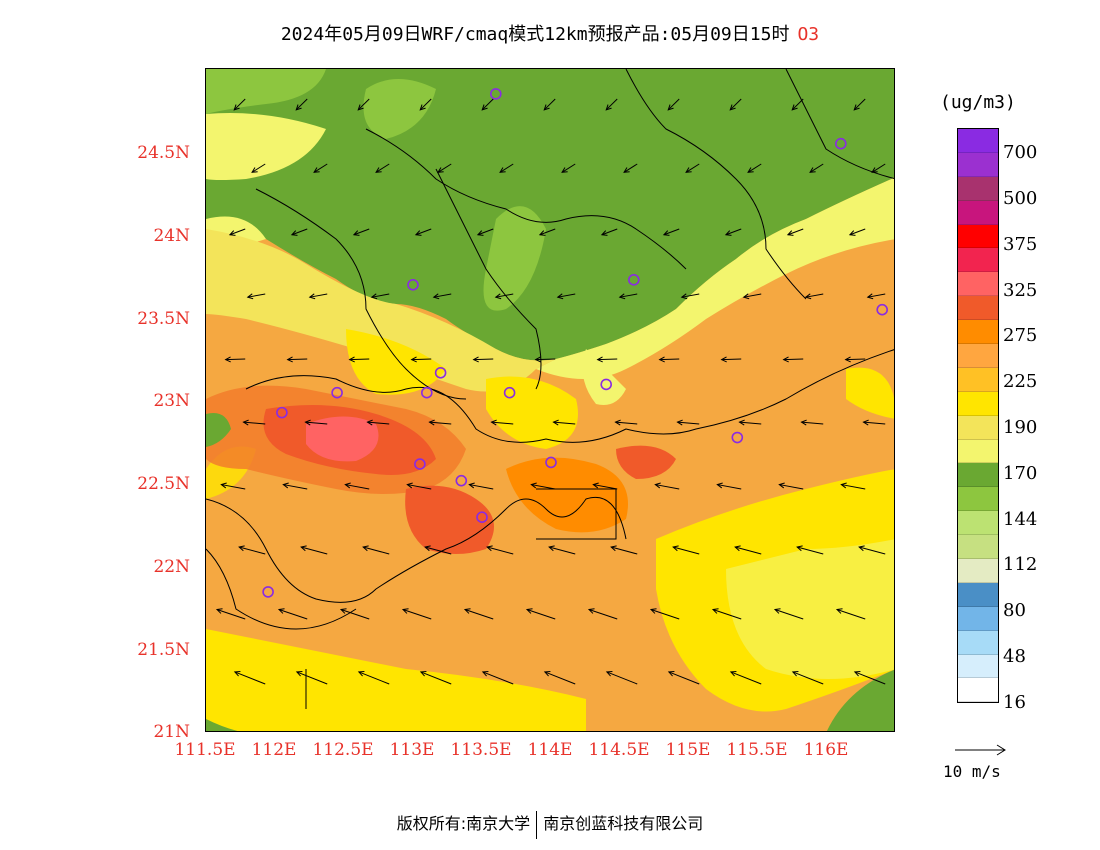  What do you see at coordinates (978, 102) in the screenshot?
I see `legend-unit: (ug/m3)` at bounding box center [978, 102].